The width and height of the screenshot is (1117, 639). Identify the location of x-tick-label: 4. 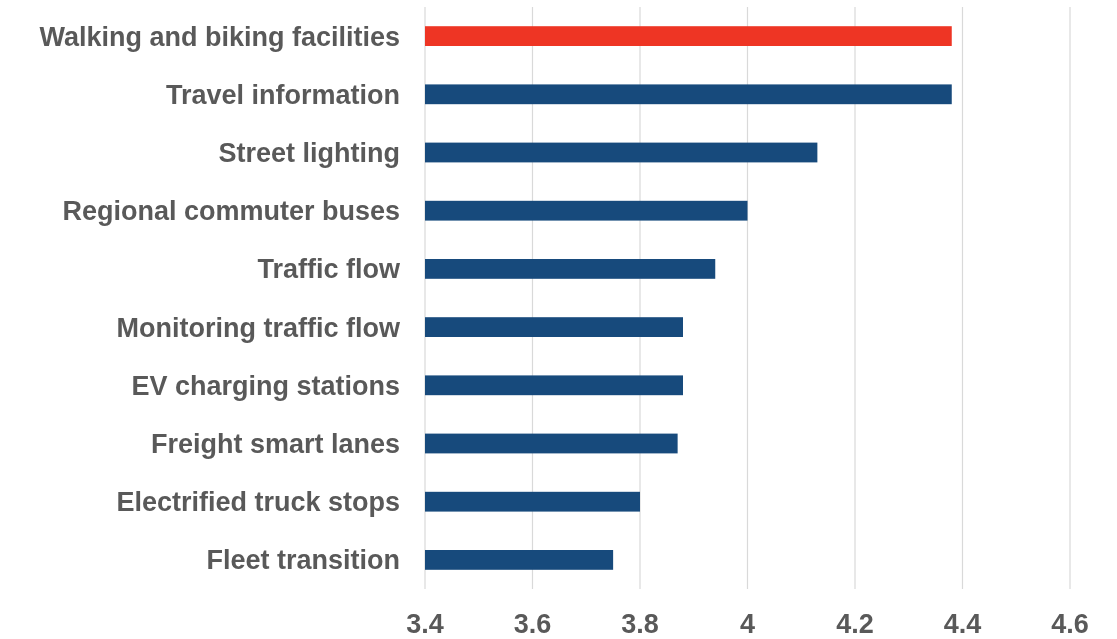
(747, 624).